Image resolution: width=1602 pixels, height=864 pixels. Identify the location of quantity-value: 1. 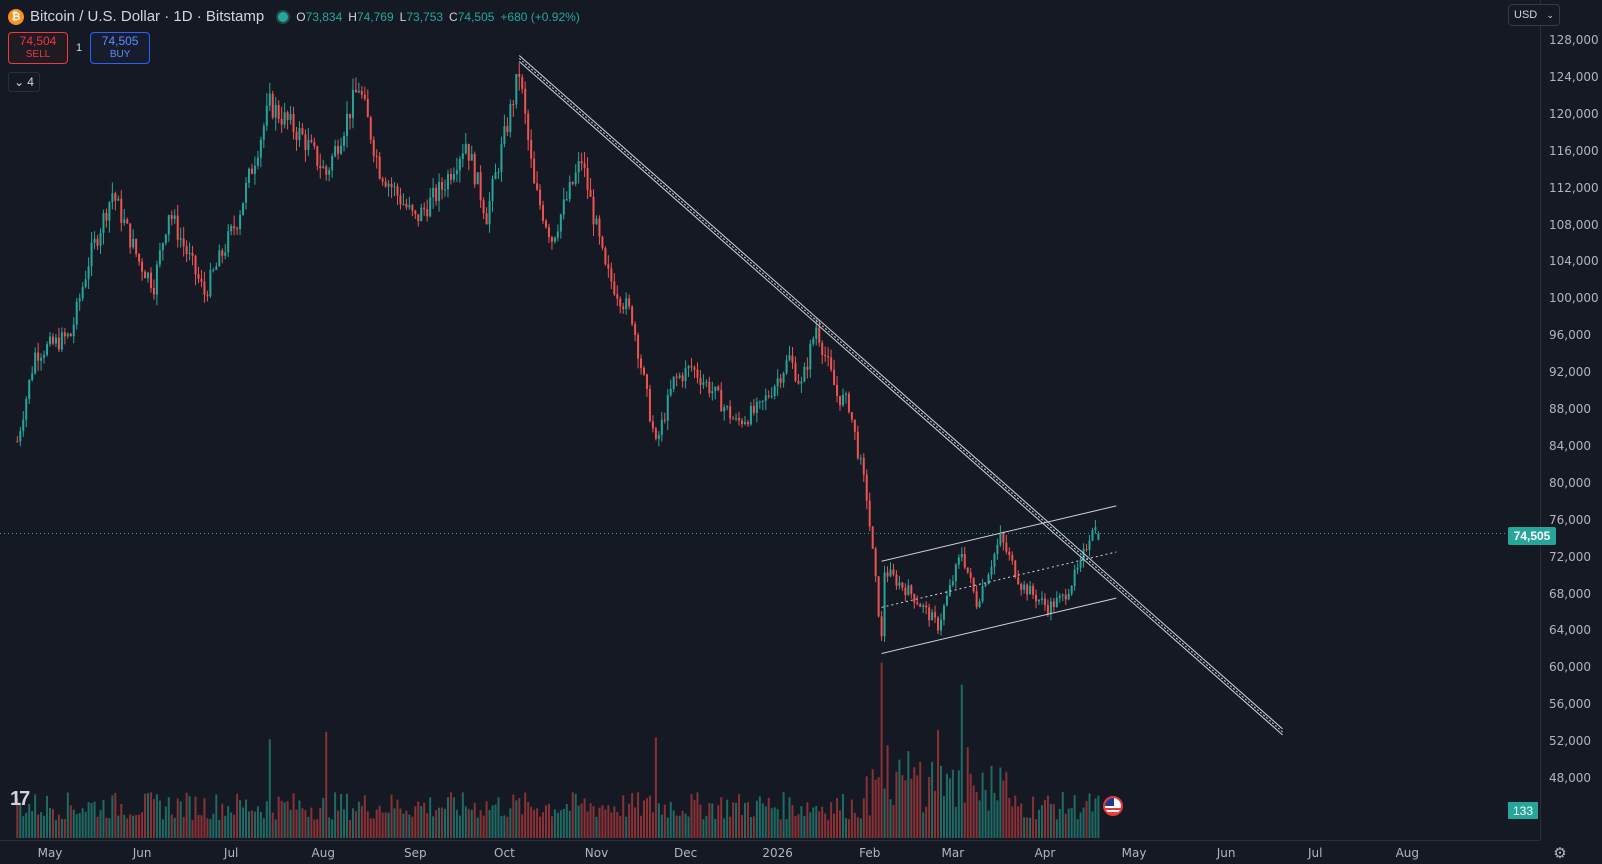
(79, 48).